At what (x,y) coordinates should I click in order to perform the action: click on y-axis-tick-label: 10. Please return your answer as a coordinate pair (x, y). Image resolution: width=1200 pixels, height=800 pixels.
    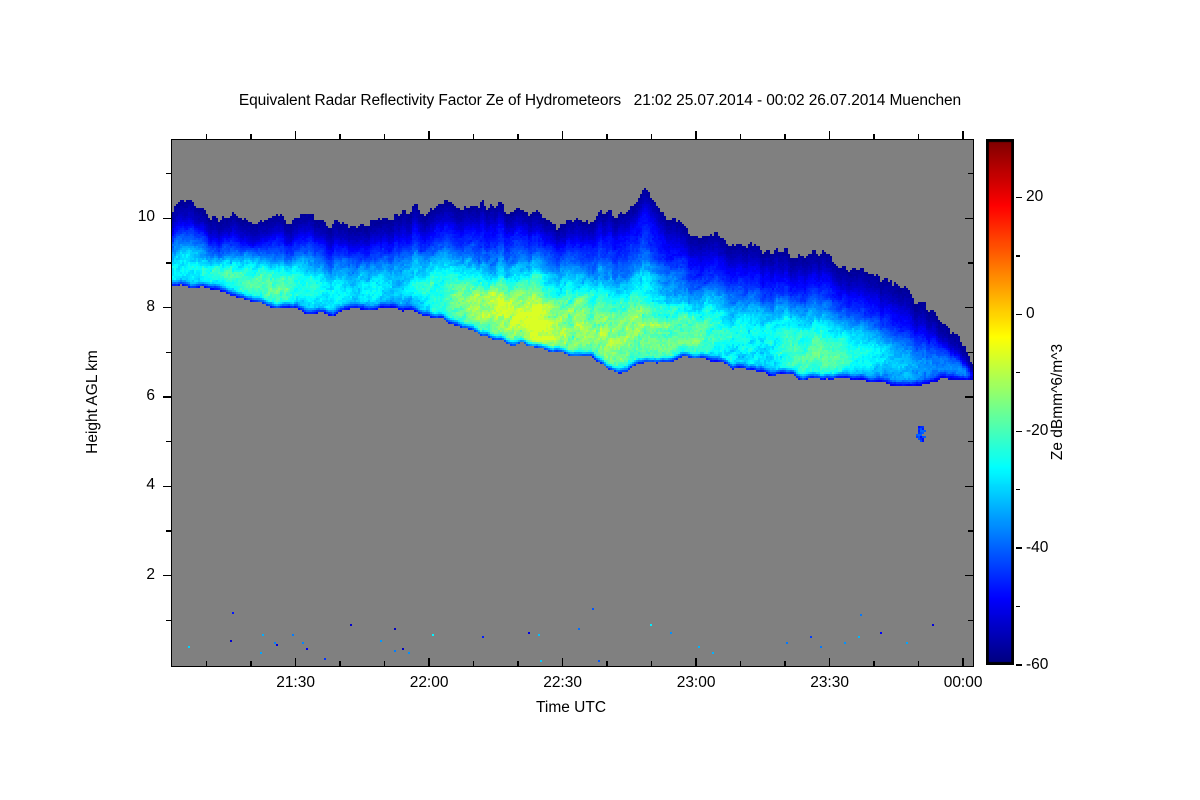
    Looking at the image, I should click on (146, 217).